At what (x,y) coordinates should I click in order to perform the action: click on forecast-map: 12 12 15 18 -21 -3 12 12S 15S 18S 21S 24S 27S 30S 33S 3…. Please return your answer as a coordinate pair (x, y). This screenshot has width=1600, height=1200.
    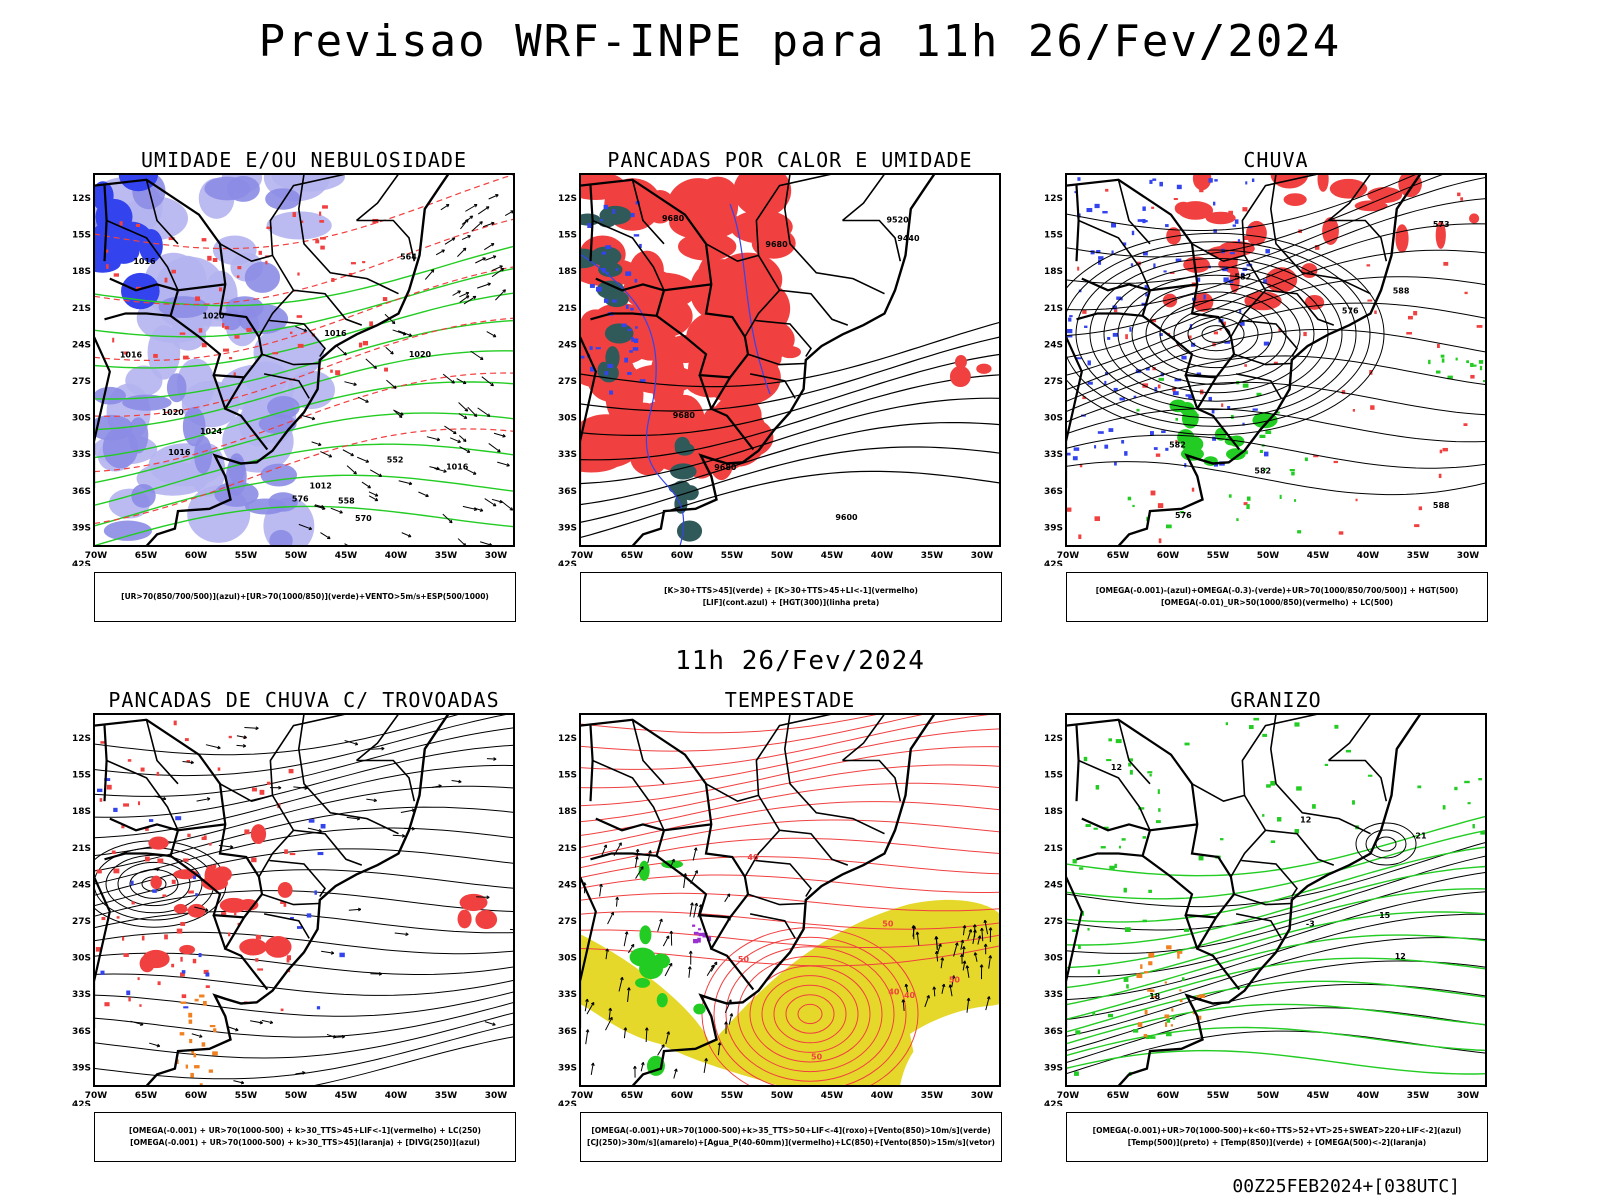
    Looking at the image, I should click on (1265, 909).